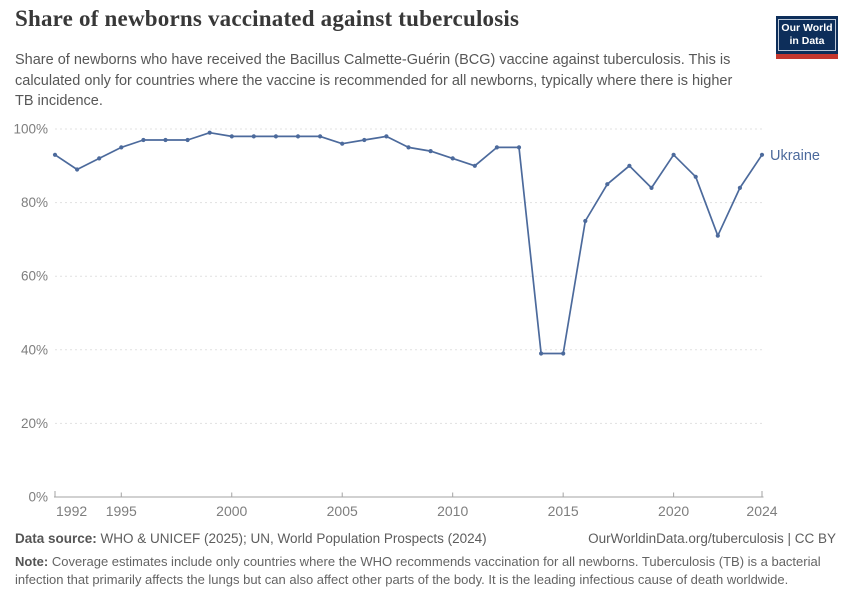  I want to click on x-tick-label: 2010, so click(452, 511).